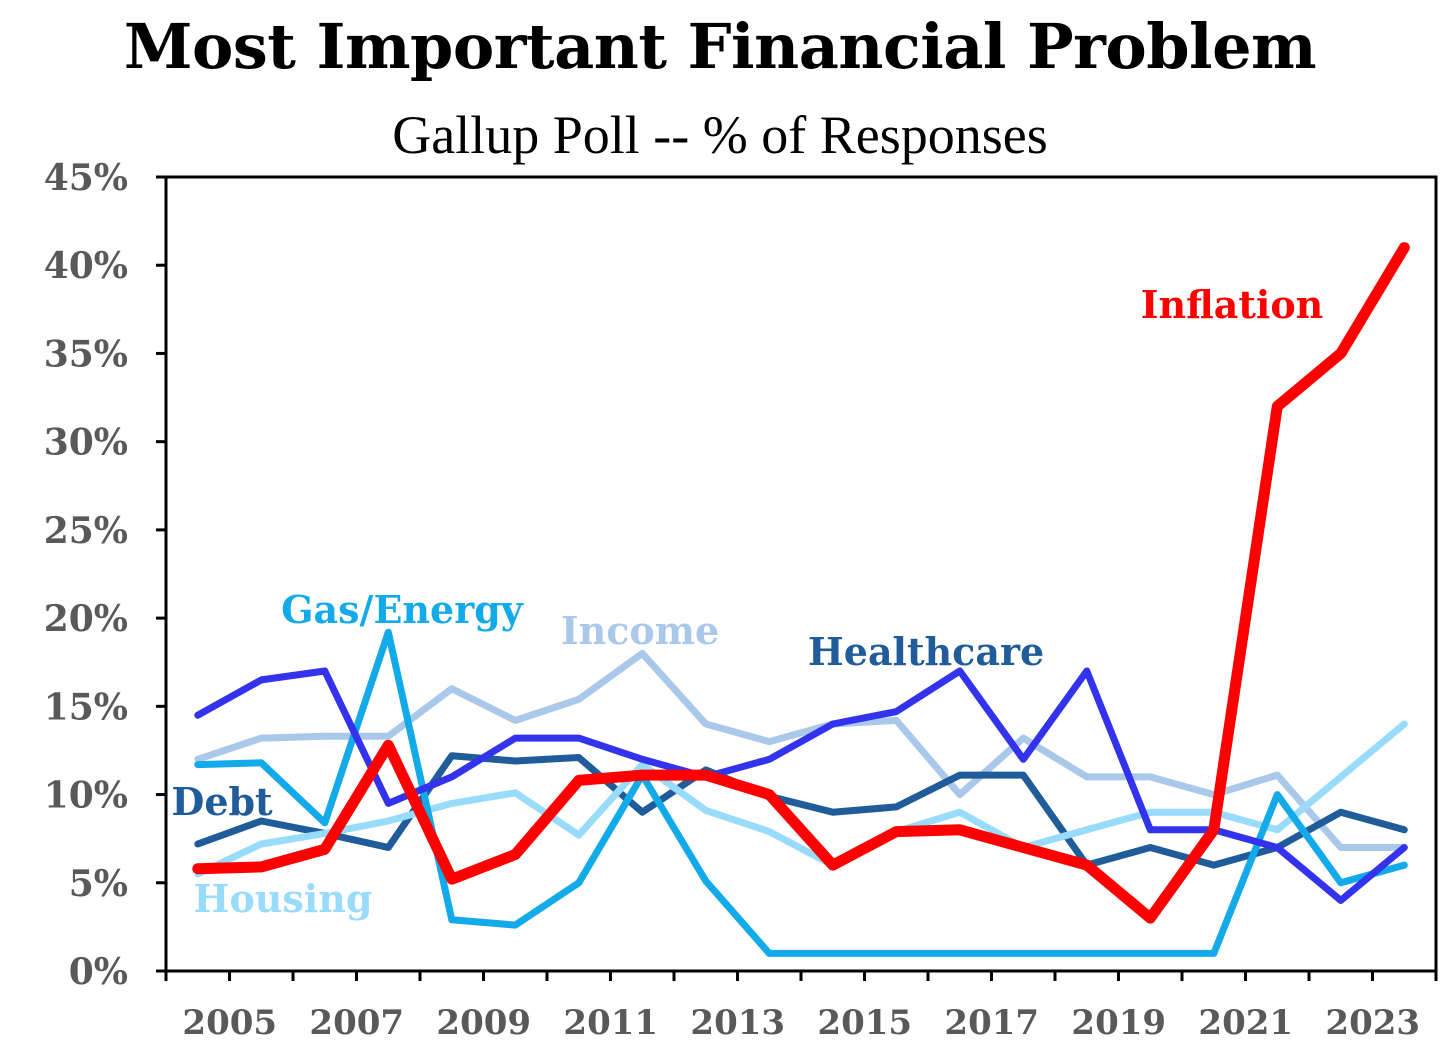 The width and height of the screenshot is (1456, 1046). Describe the element at coordinates (1118, 1023) in the screenshot. I see `x-tick-label: 2019` at that location.